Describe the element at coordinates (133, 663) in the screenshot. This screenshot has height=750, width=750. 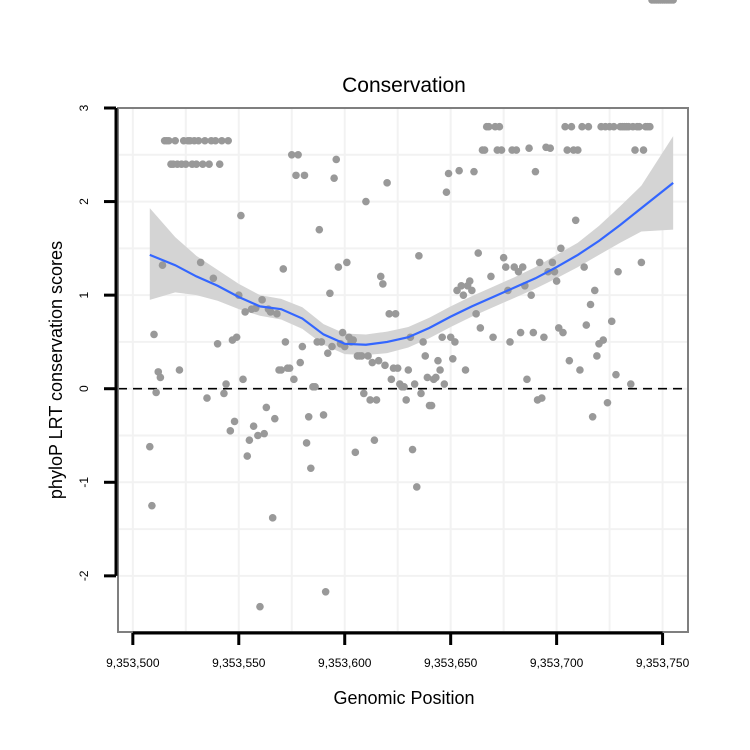
I see `x-tick-label: 9,353,500` at that location.